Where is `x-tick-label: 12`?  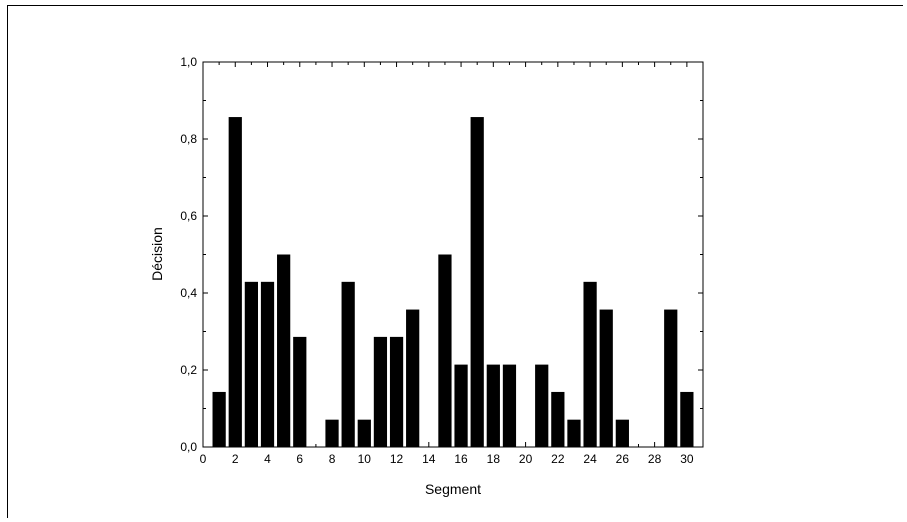 x-tick-label: 12 is located at coordinates (397, 459).